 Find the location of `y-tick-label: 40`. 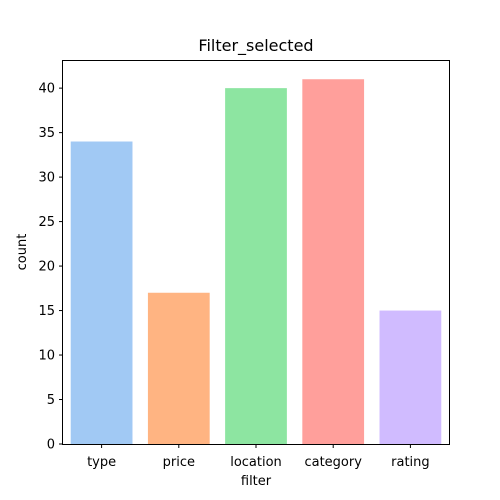

y-tick-label: 40 is located at coordinates (46, 89).